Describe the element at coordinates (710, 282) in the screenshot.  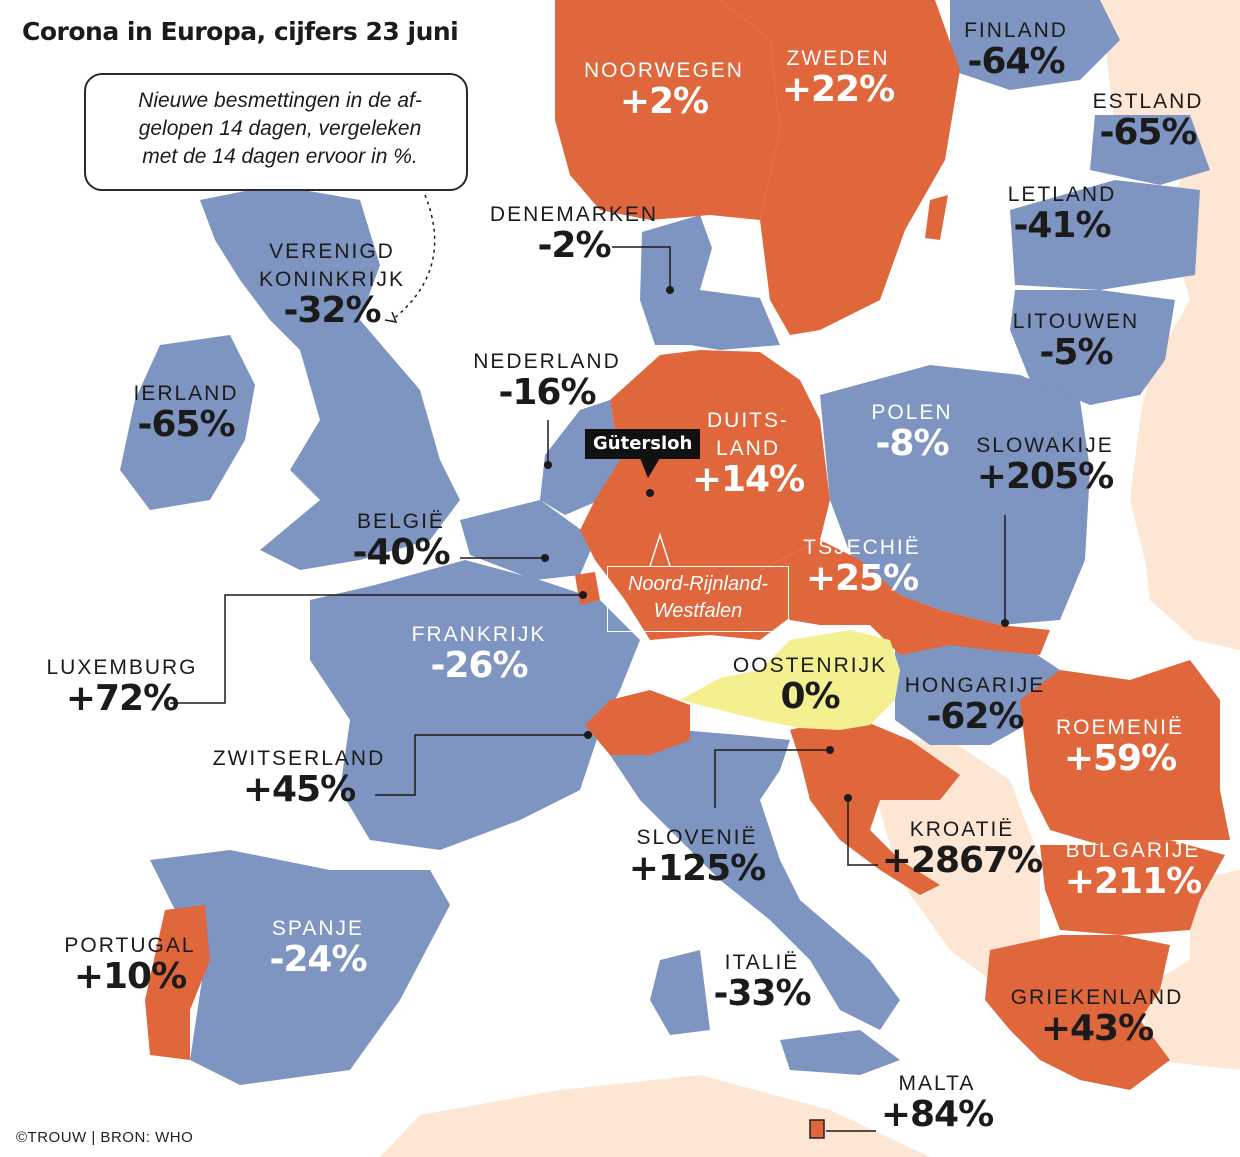
I see `region-denemarken` at that location.